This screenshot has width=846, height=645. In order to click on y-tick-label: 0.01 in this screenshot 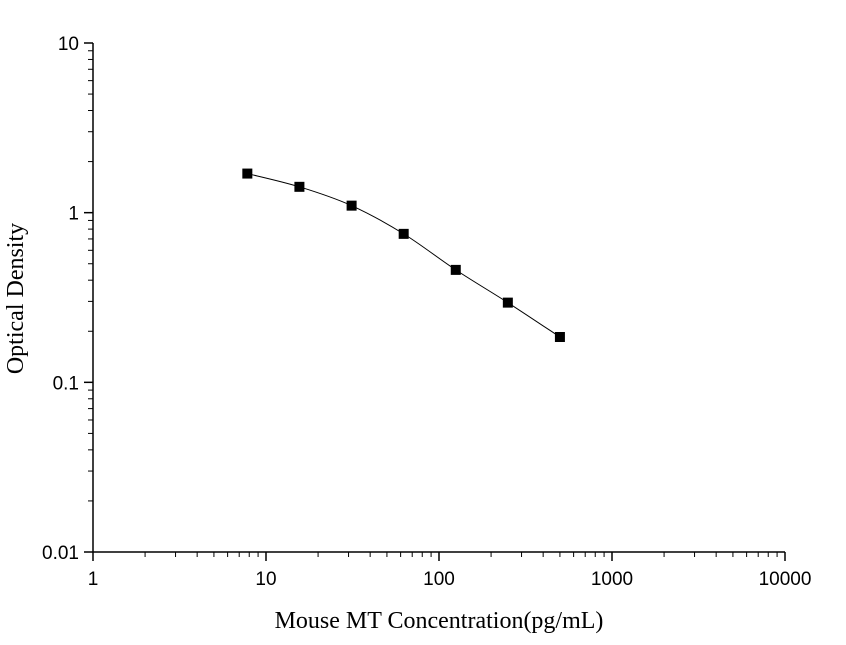, I will do `click(60, 553)`.